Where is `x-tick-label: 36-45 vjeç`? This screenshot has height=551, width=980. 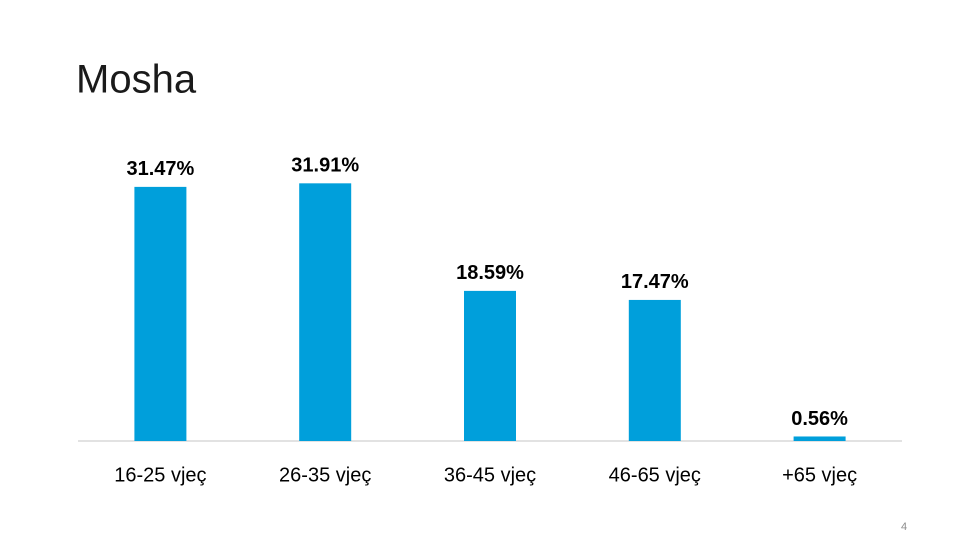
x-tick-label: 36-45 vjeç is located at coordinates (490, 475).